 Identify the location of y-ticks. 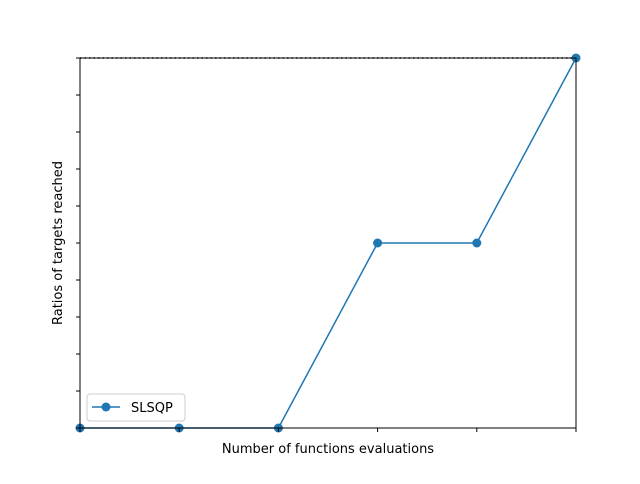
(78, 243).